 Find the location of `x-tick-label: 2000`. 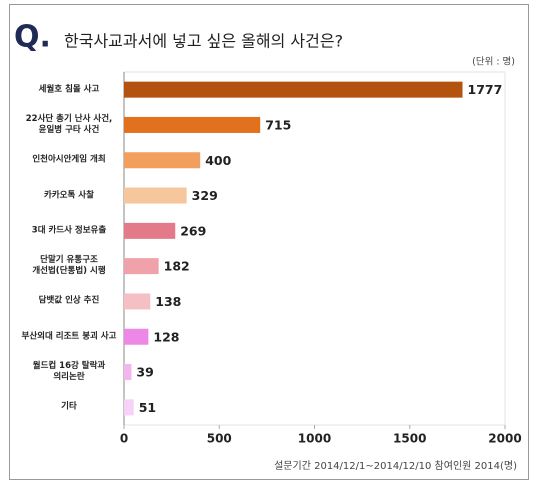

x-tick-label: 2000 is located at coordinates (504, 439).